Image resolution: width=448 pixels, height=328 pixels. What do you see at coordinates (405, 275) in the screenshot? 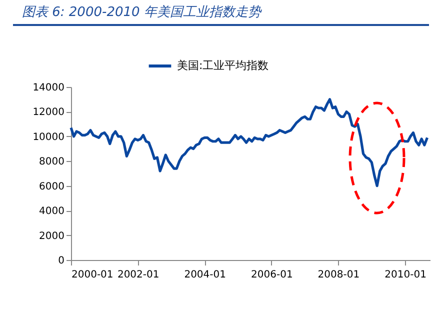
I see `x-tick-label: 2010-01` at bounding box center [405, 275].